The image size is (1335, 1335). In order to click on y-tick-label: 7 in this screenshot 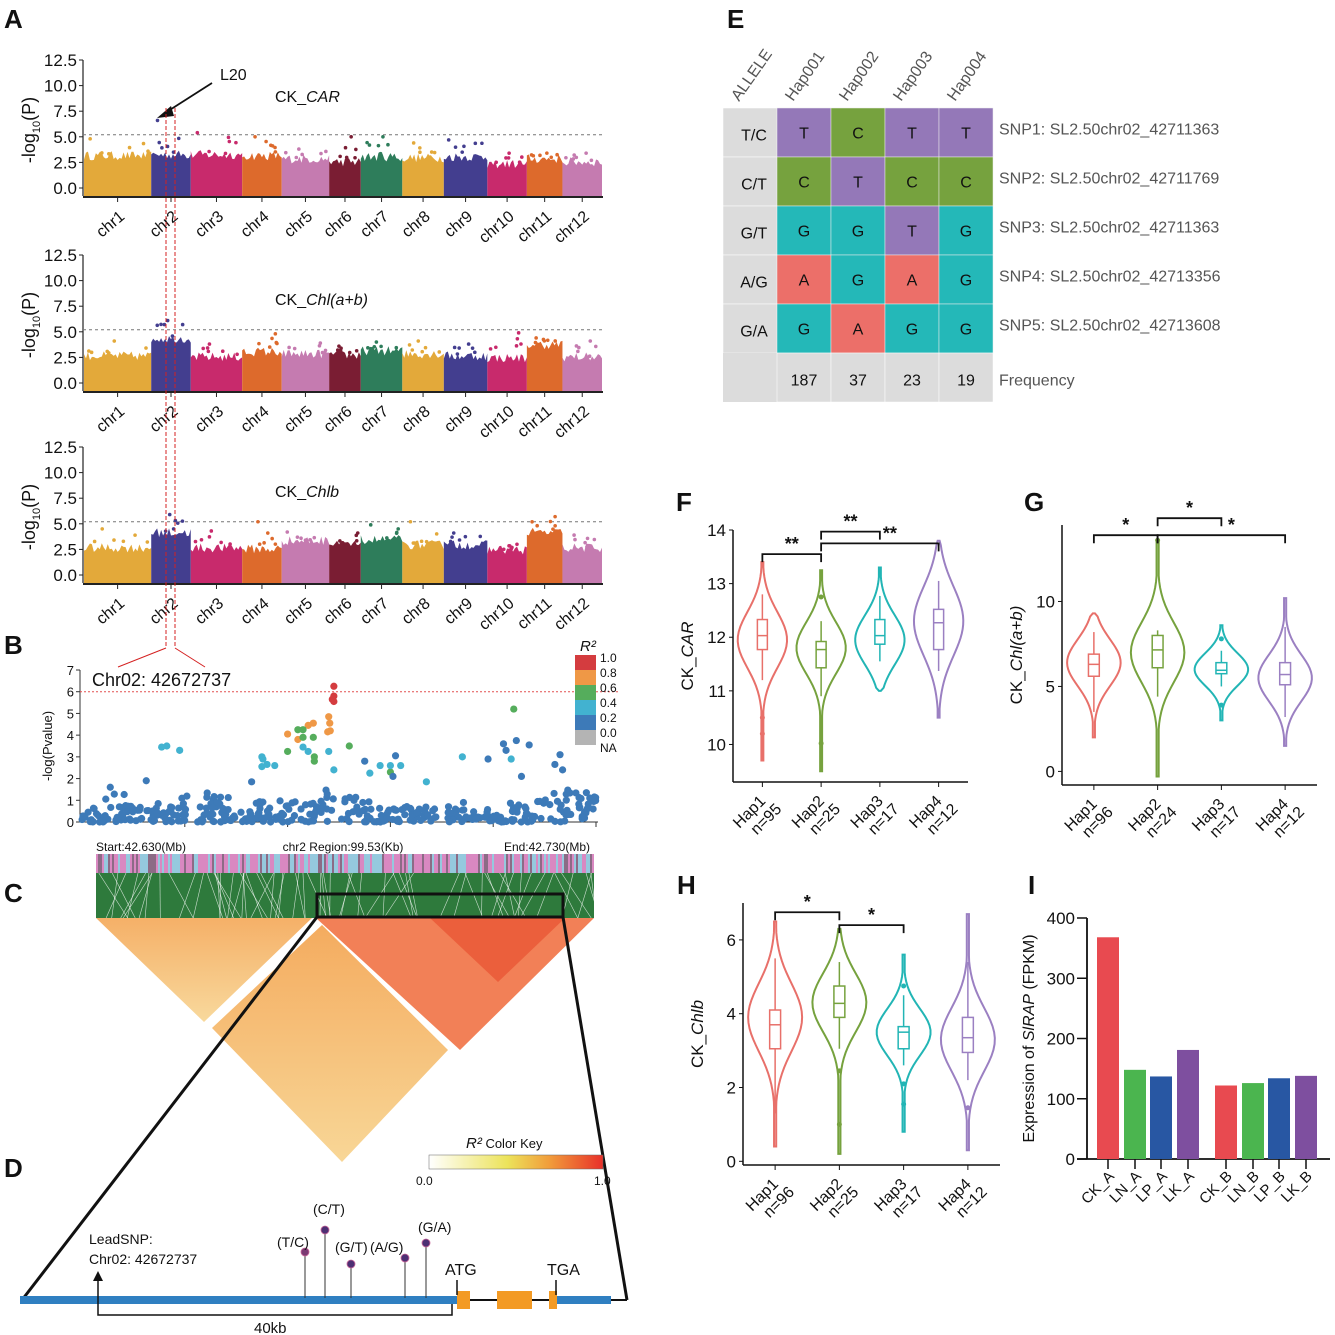, I will do `click(70, 670)`.